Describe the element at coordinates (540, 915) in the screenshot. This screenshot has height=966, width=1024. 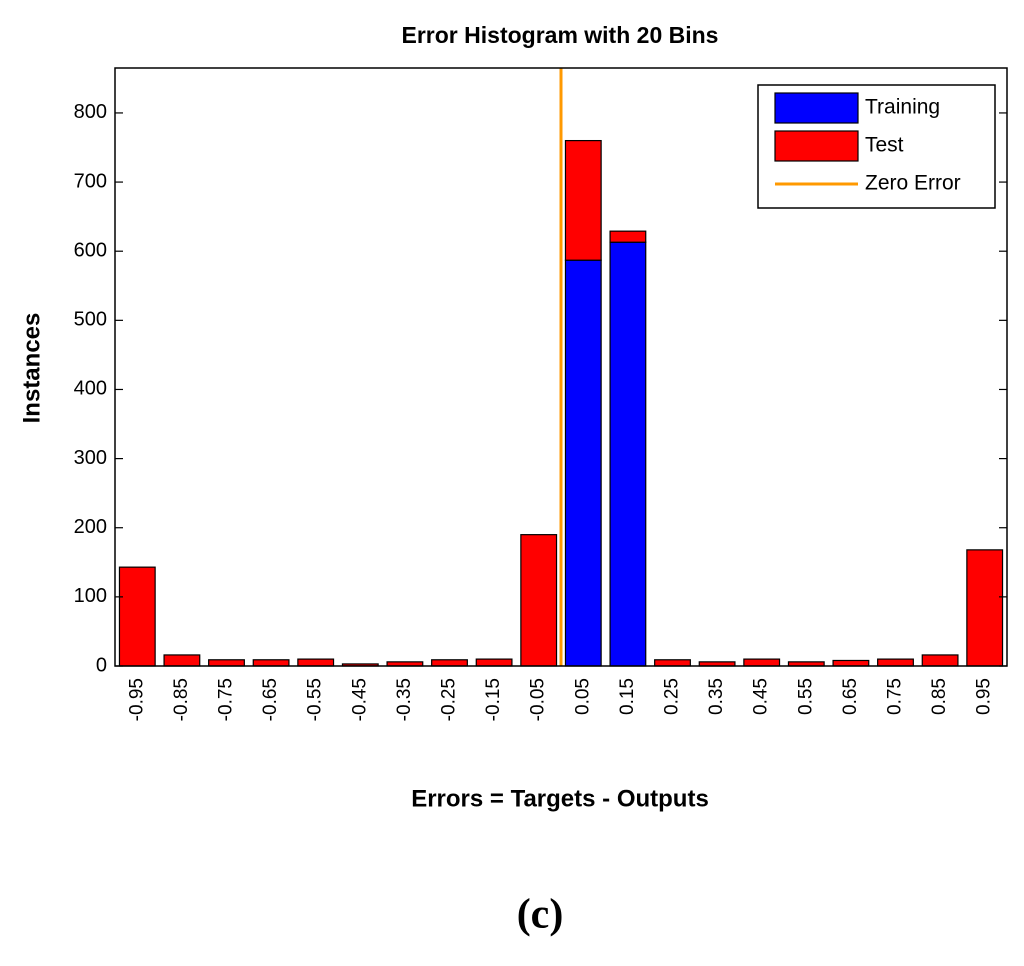
I see `caption: (c)` at that location.